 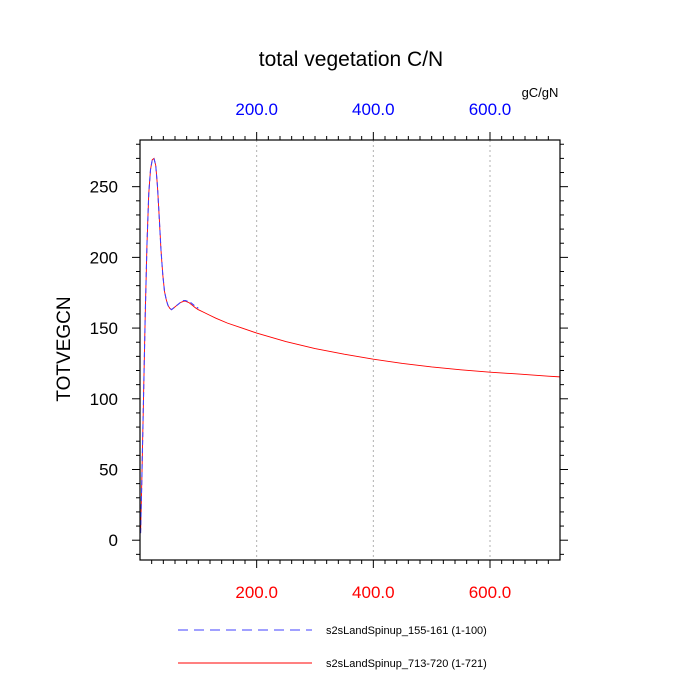 What do you see at coordinates (256, 109) in the screenshot?
I see `x-tick-label-top: 200.0` at bounding box center [256, 109].